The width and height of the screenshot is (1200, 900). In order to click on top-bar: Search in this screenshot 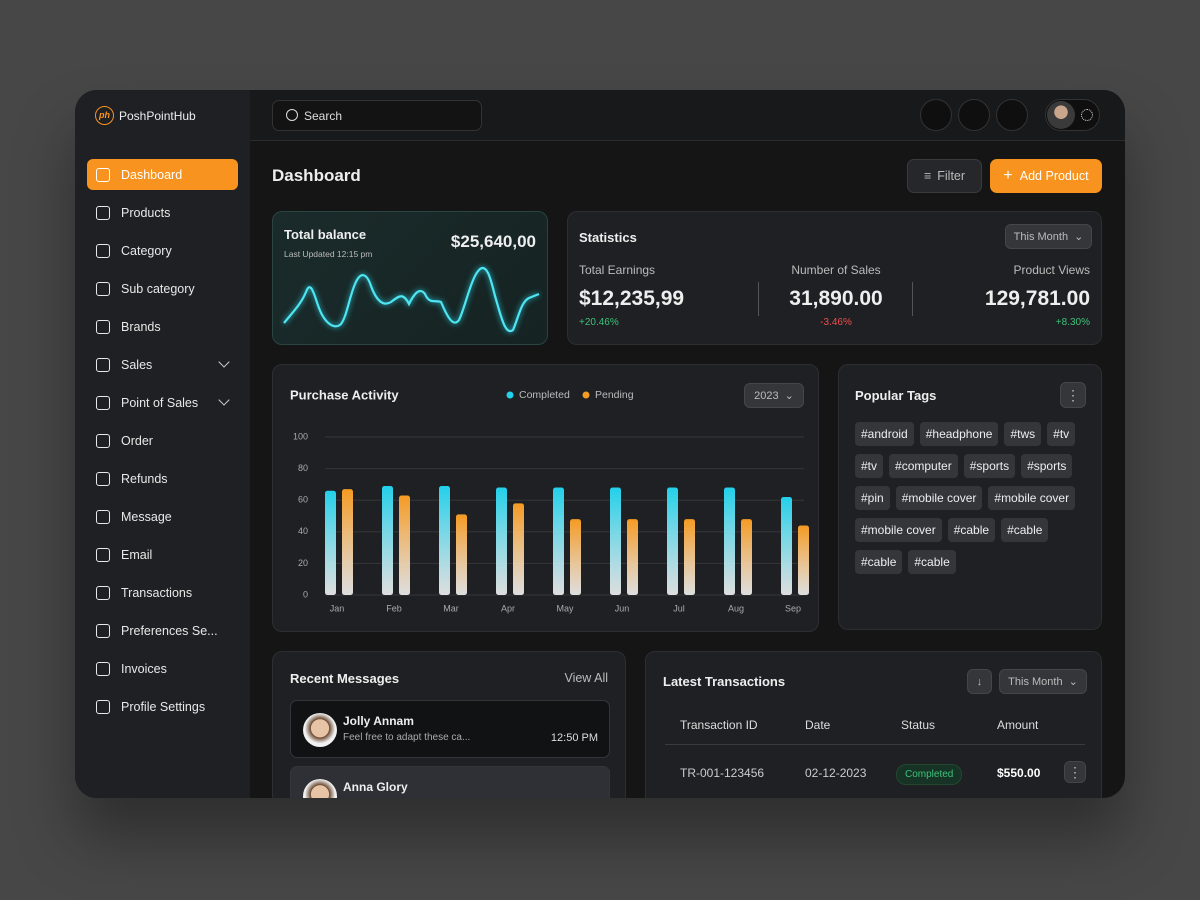, I will do `click(687, 115)`.